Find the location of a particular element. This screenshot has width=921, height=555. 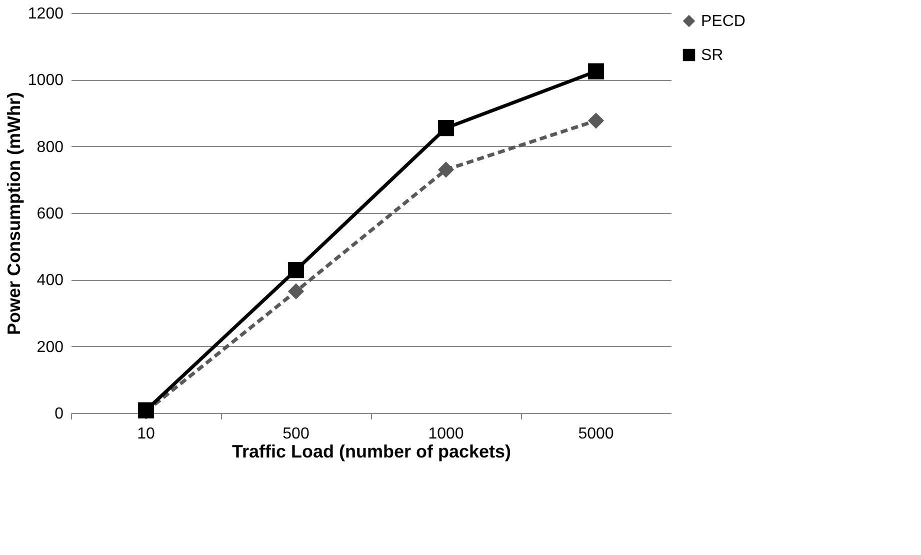

y-tick-label: 200 is located at coordinates (50, 347).